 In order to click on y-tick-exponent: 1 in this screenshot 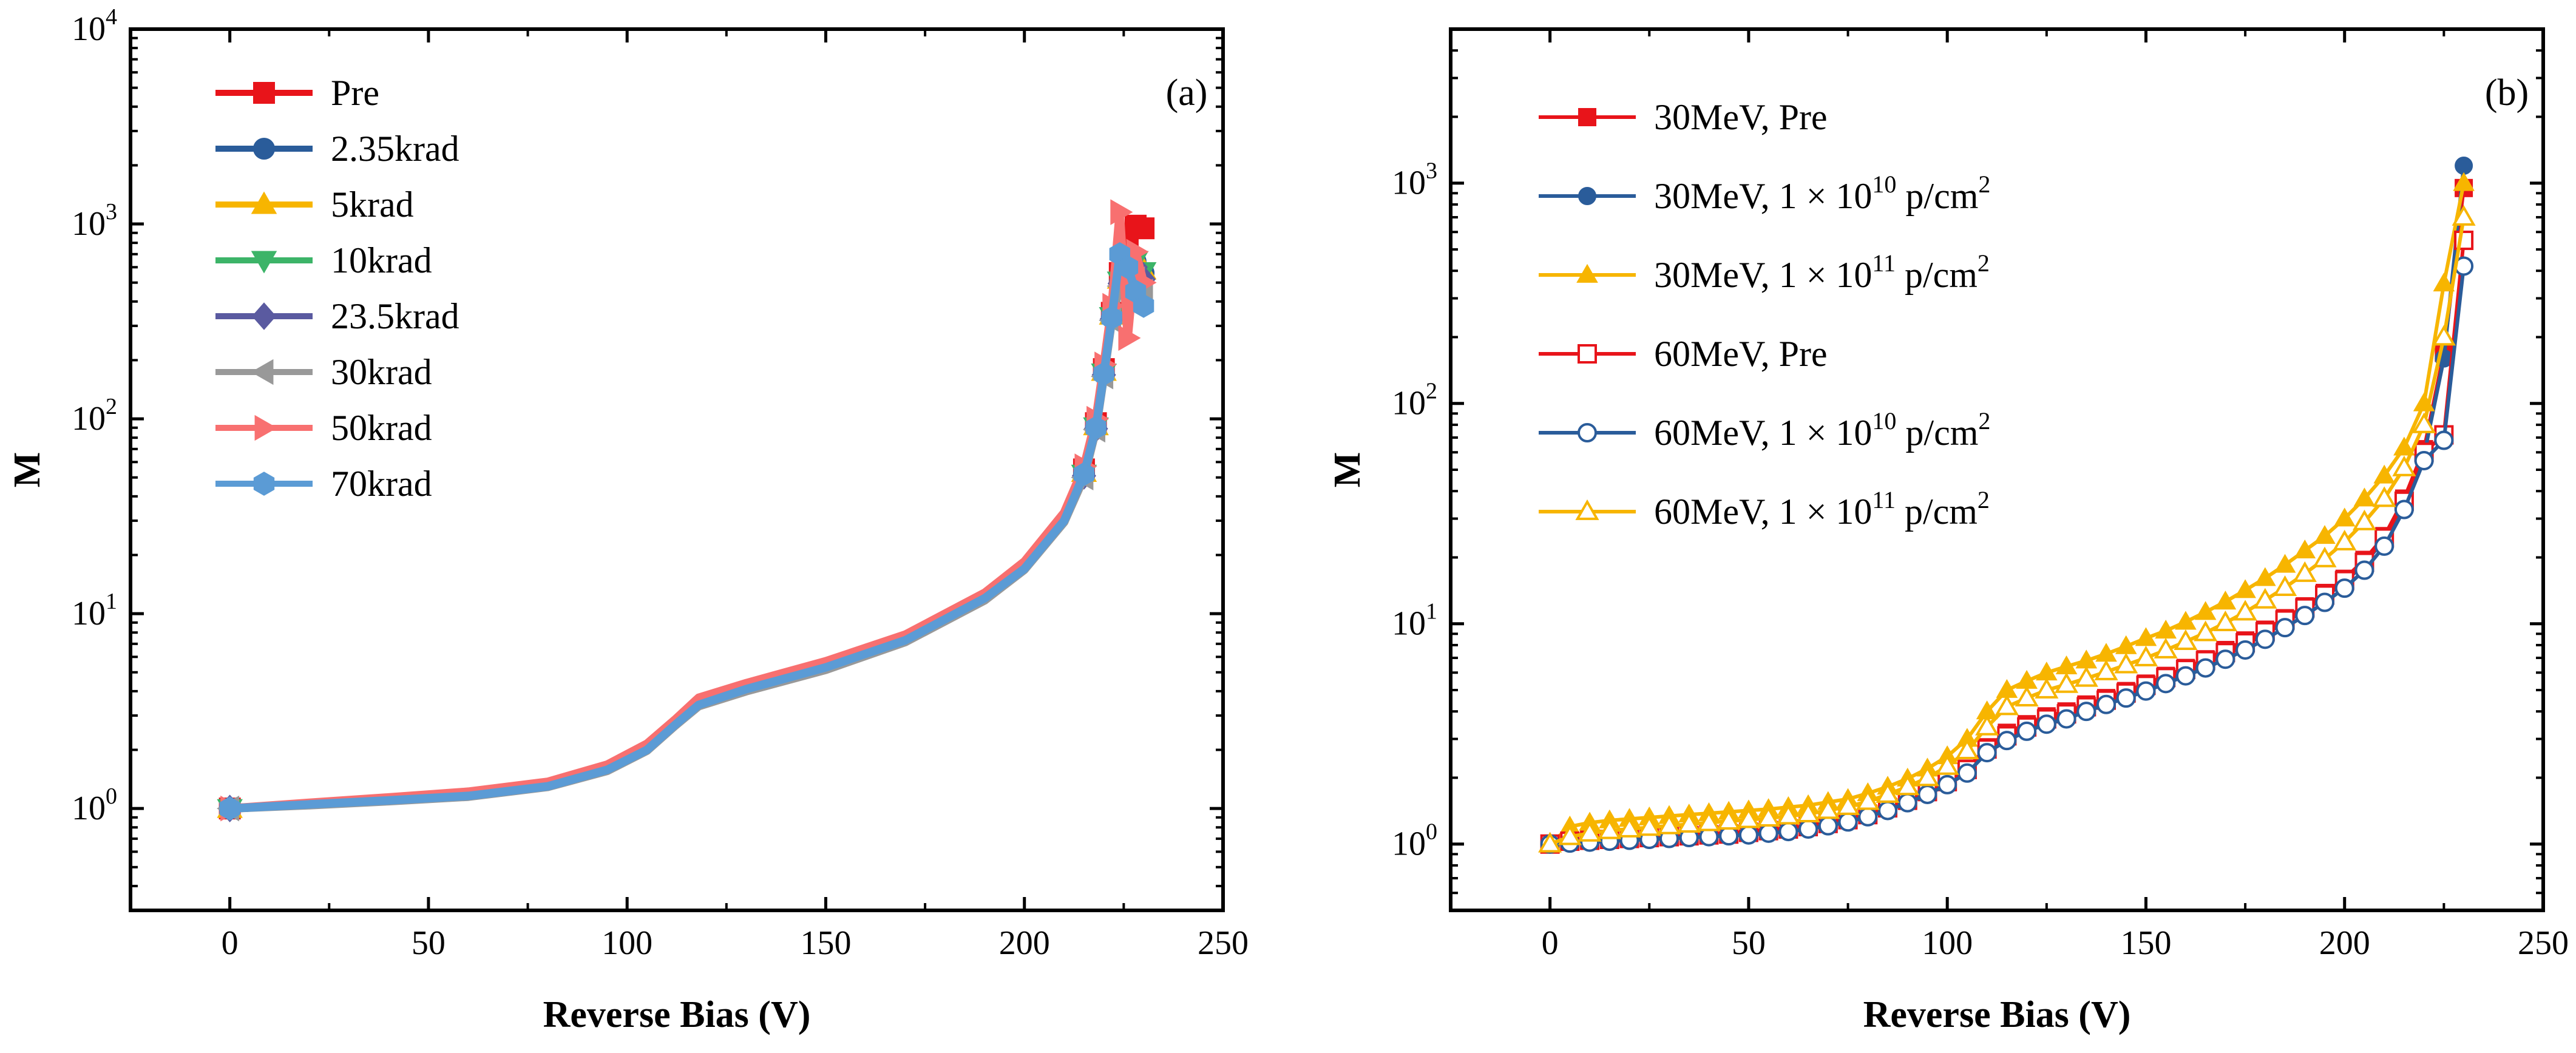, I will do `click(111, 601)`.